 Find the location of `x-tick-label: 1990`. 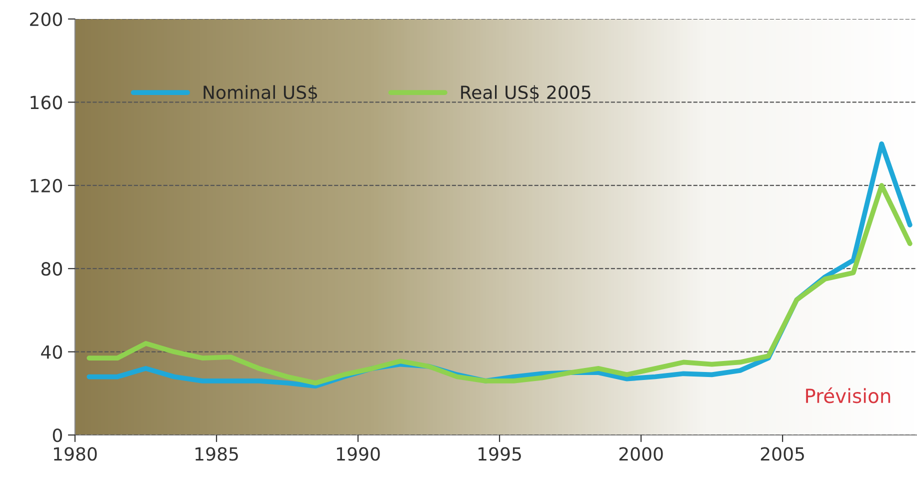

x-tick-label: 1990 is located at coordinates (358, 454).